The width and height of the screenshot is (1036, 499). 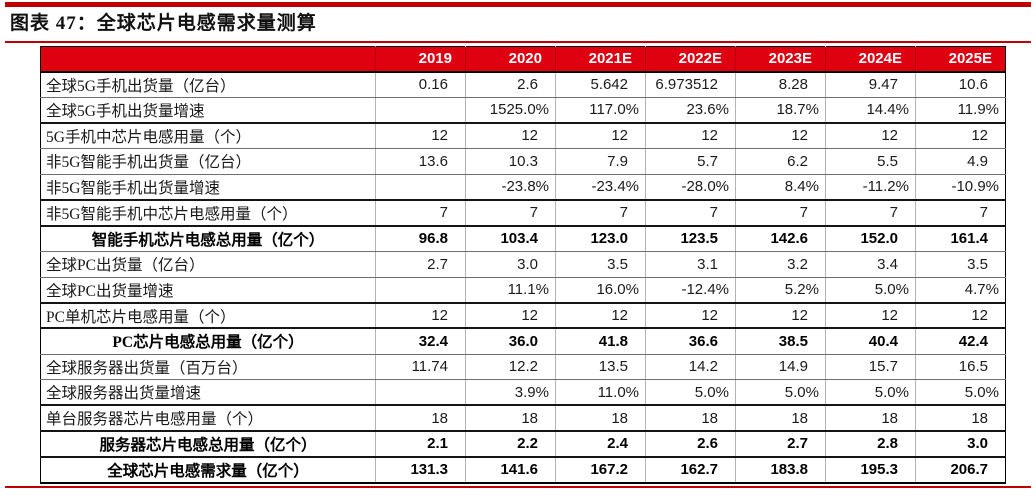 What do you see at coordinates (600, 161) in the screenshot?
I see `table-cell: 7.9` at bounding box center [600, 161].